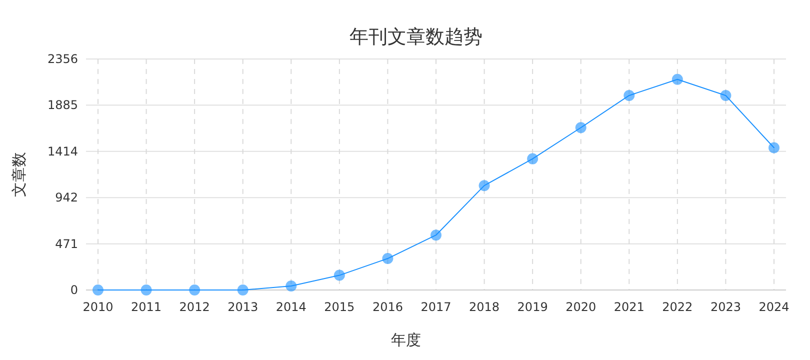 This screenshot has width=810, height=360. Describe the element at coordinates (774, 307) in the screenshot. I see `x-tick-label: 2024` at that location.